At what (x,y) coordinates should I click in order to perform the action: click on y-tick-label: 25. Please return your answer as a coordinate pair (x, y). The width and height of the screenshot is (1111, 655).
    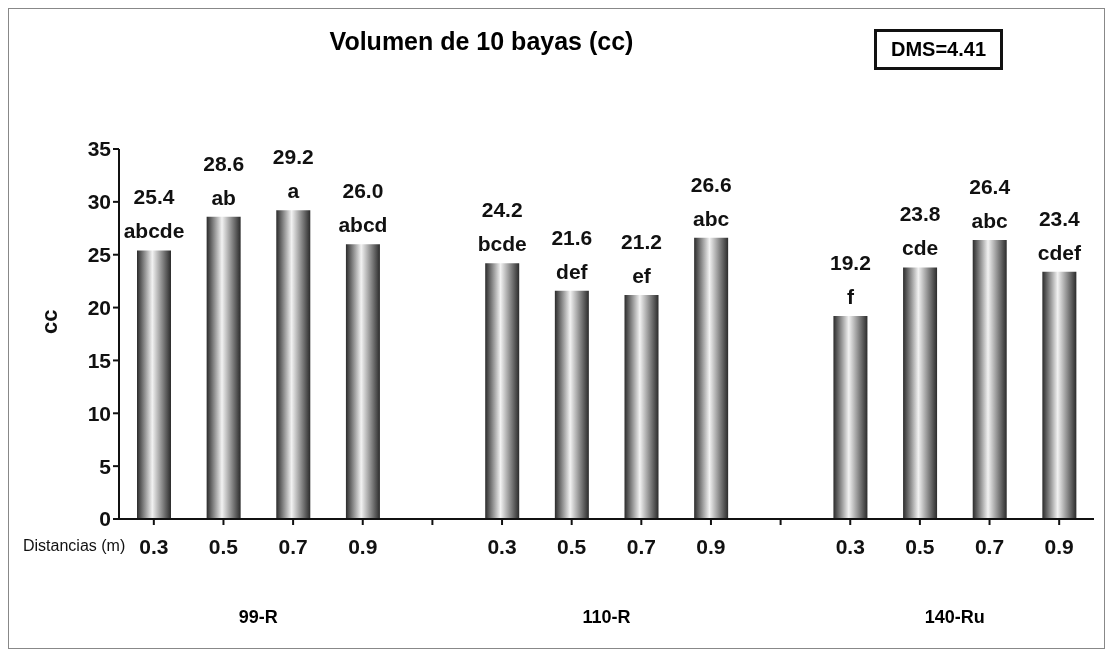
    Looking at the image, I should click on (99, 255).